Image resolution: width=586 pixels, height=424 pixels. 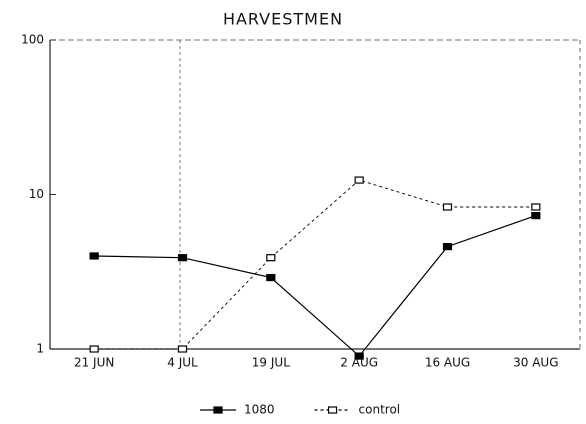 I want to click on x-tick-label: 4 JUL, so click(x=182, y=363).